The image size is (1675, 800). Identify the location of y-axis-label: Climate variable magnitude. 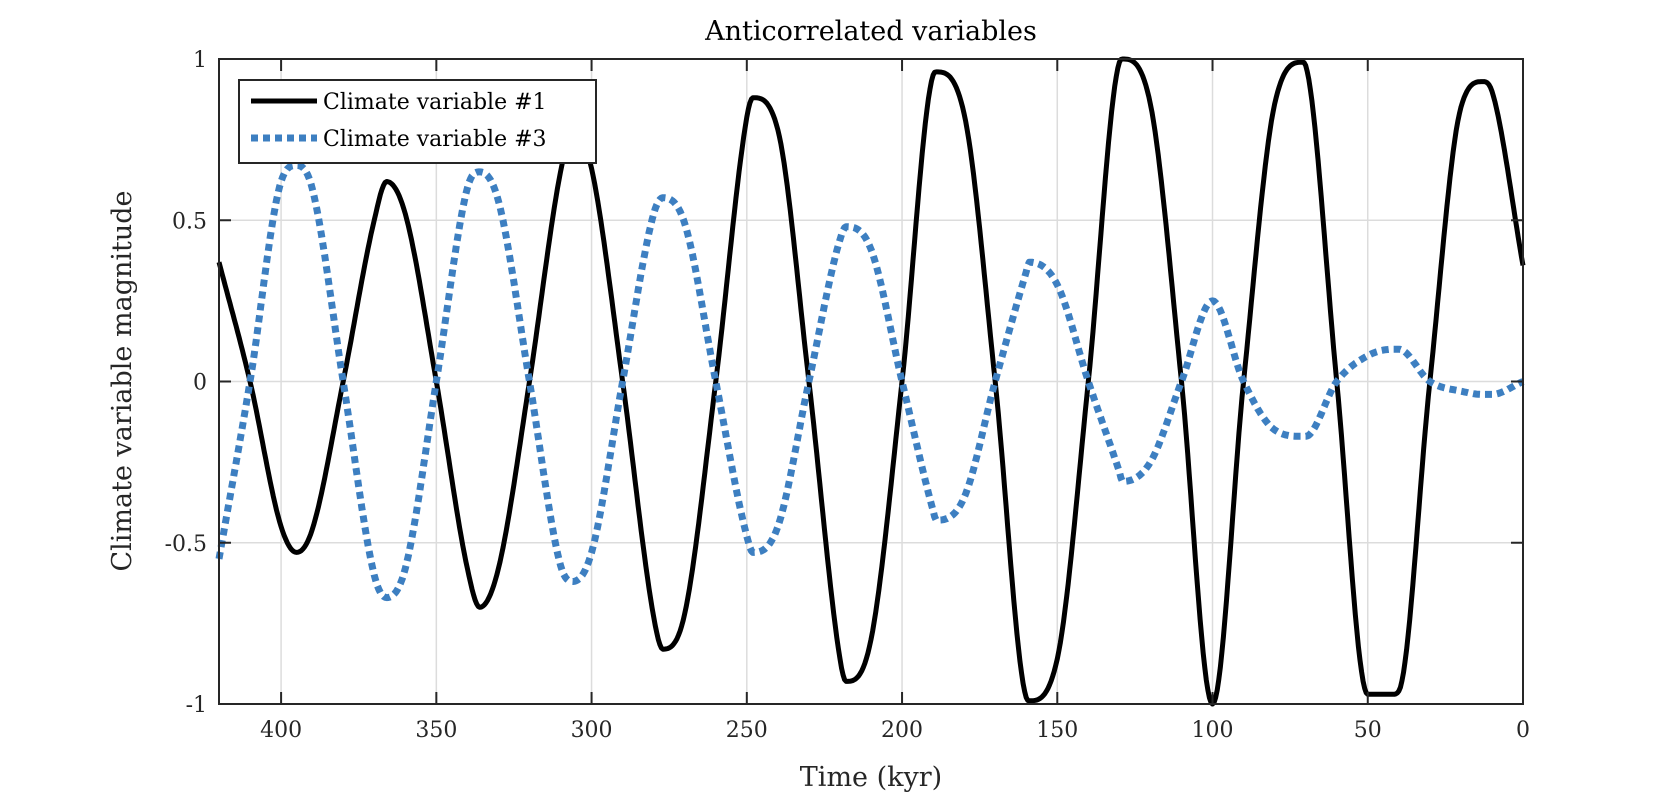
(122, 380).